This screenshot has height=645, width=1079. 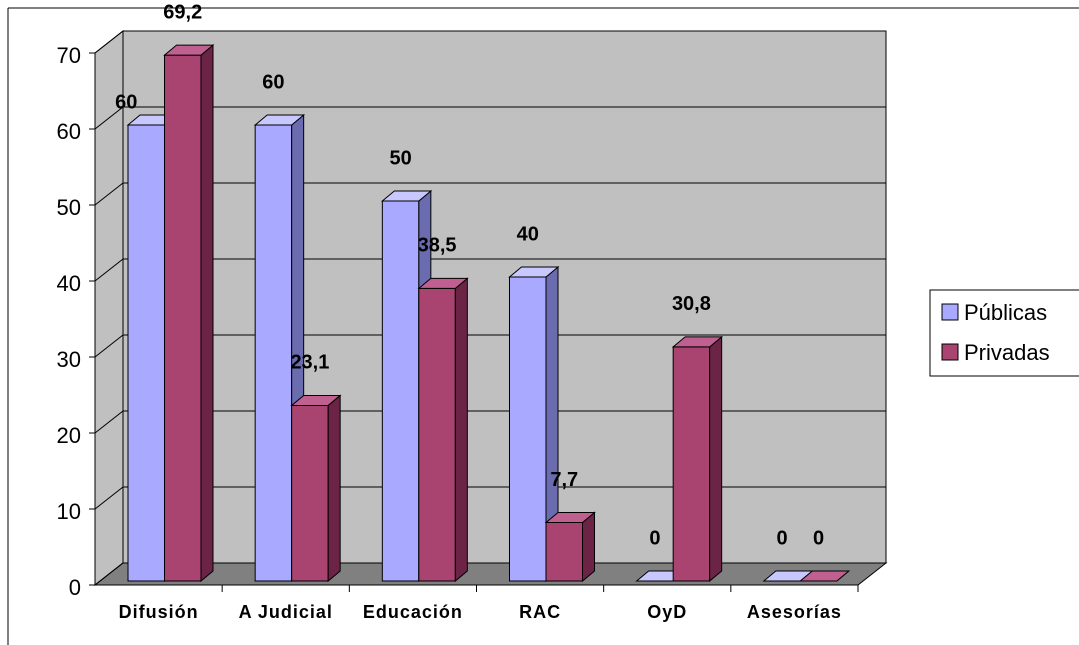 I want to click on side-wall, so click(x=109, y=308).